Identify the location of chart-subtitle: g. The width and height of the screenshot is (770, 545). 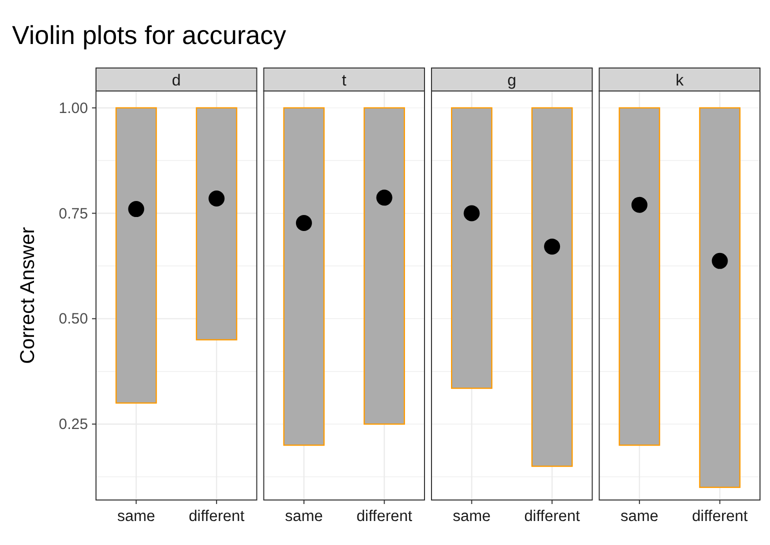
(511, 81).